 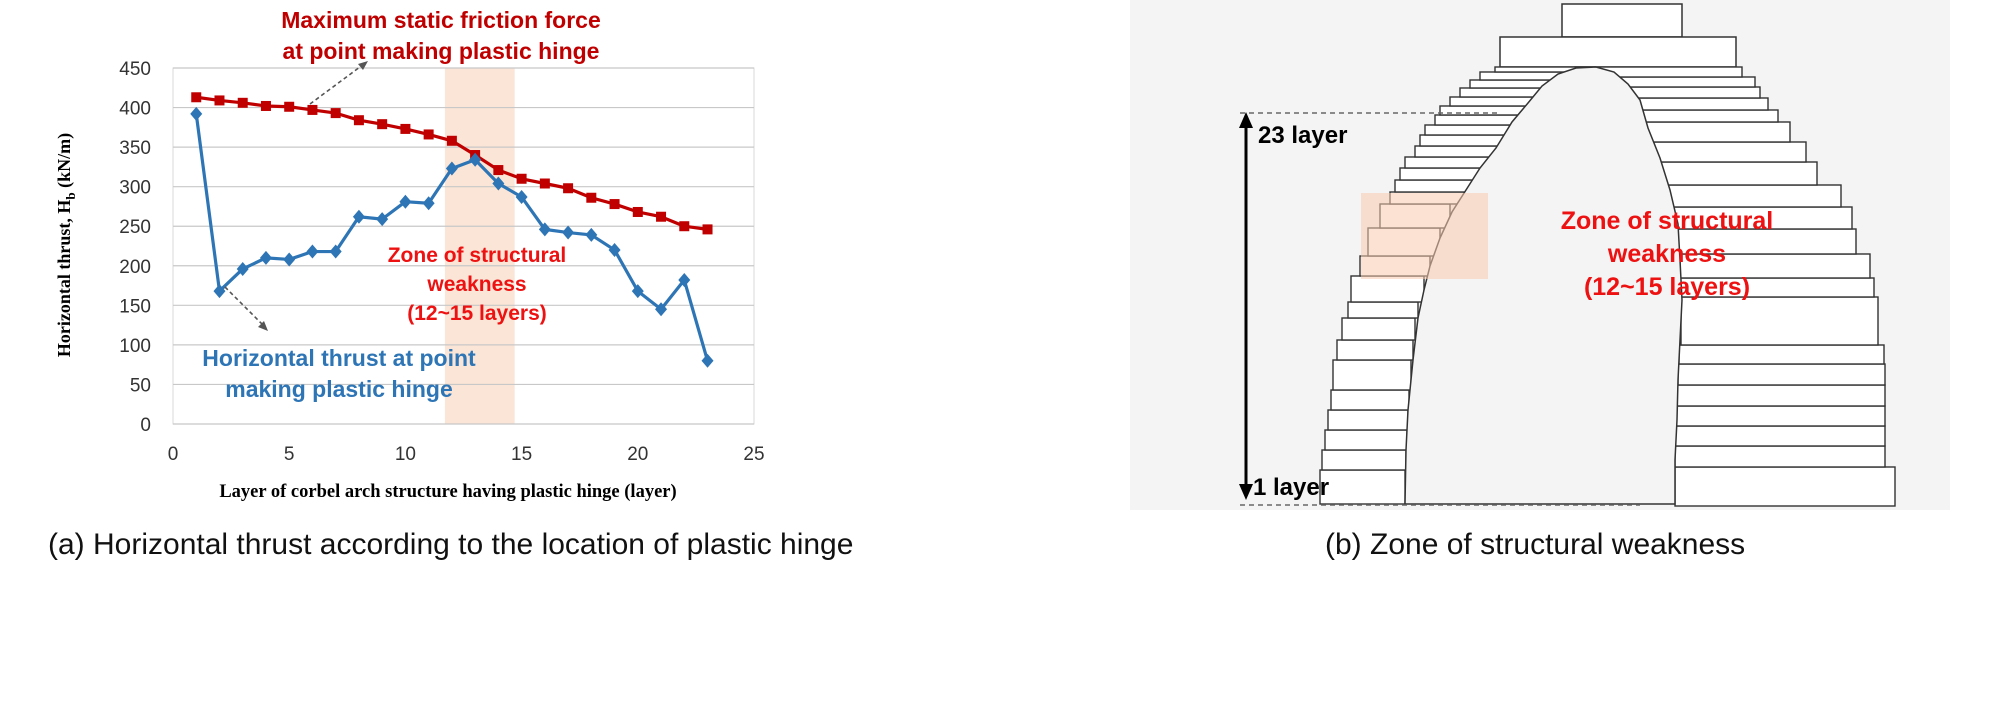 What do you see at coordinates (441, 51) in the screenshot?
I see `red-series-annotation-line2: at point making plastic hinge` at bounding box center [441, 51].